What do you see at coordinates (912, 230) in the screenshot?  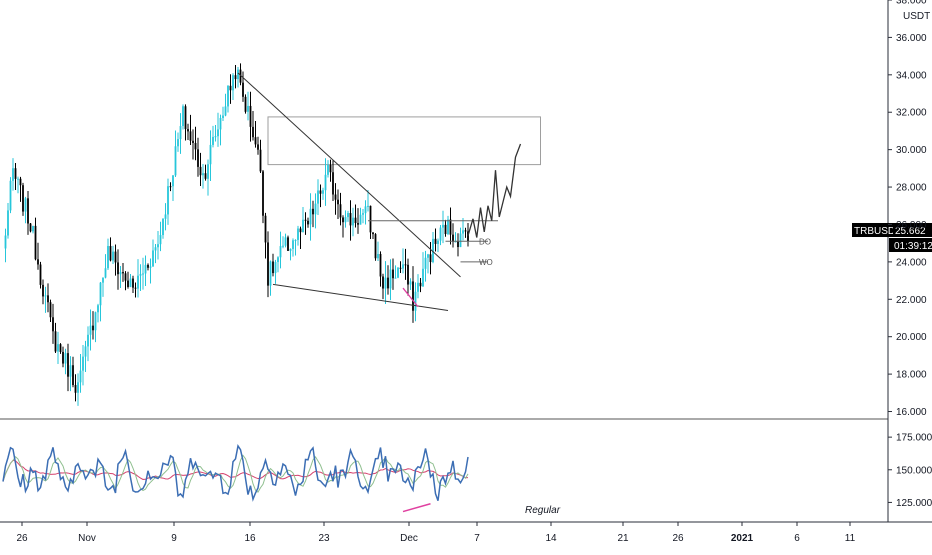 I see `last-price-badge-bg` at bounding box center [912, 230].